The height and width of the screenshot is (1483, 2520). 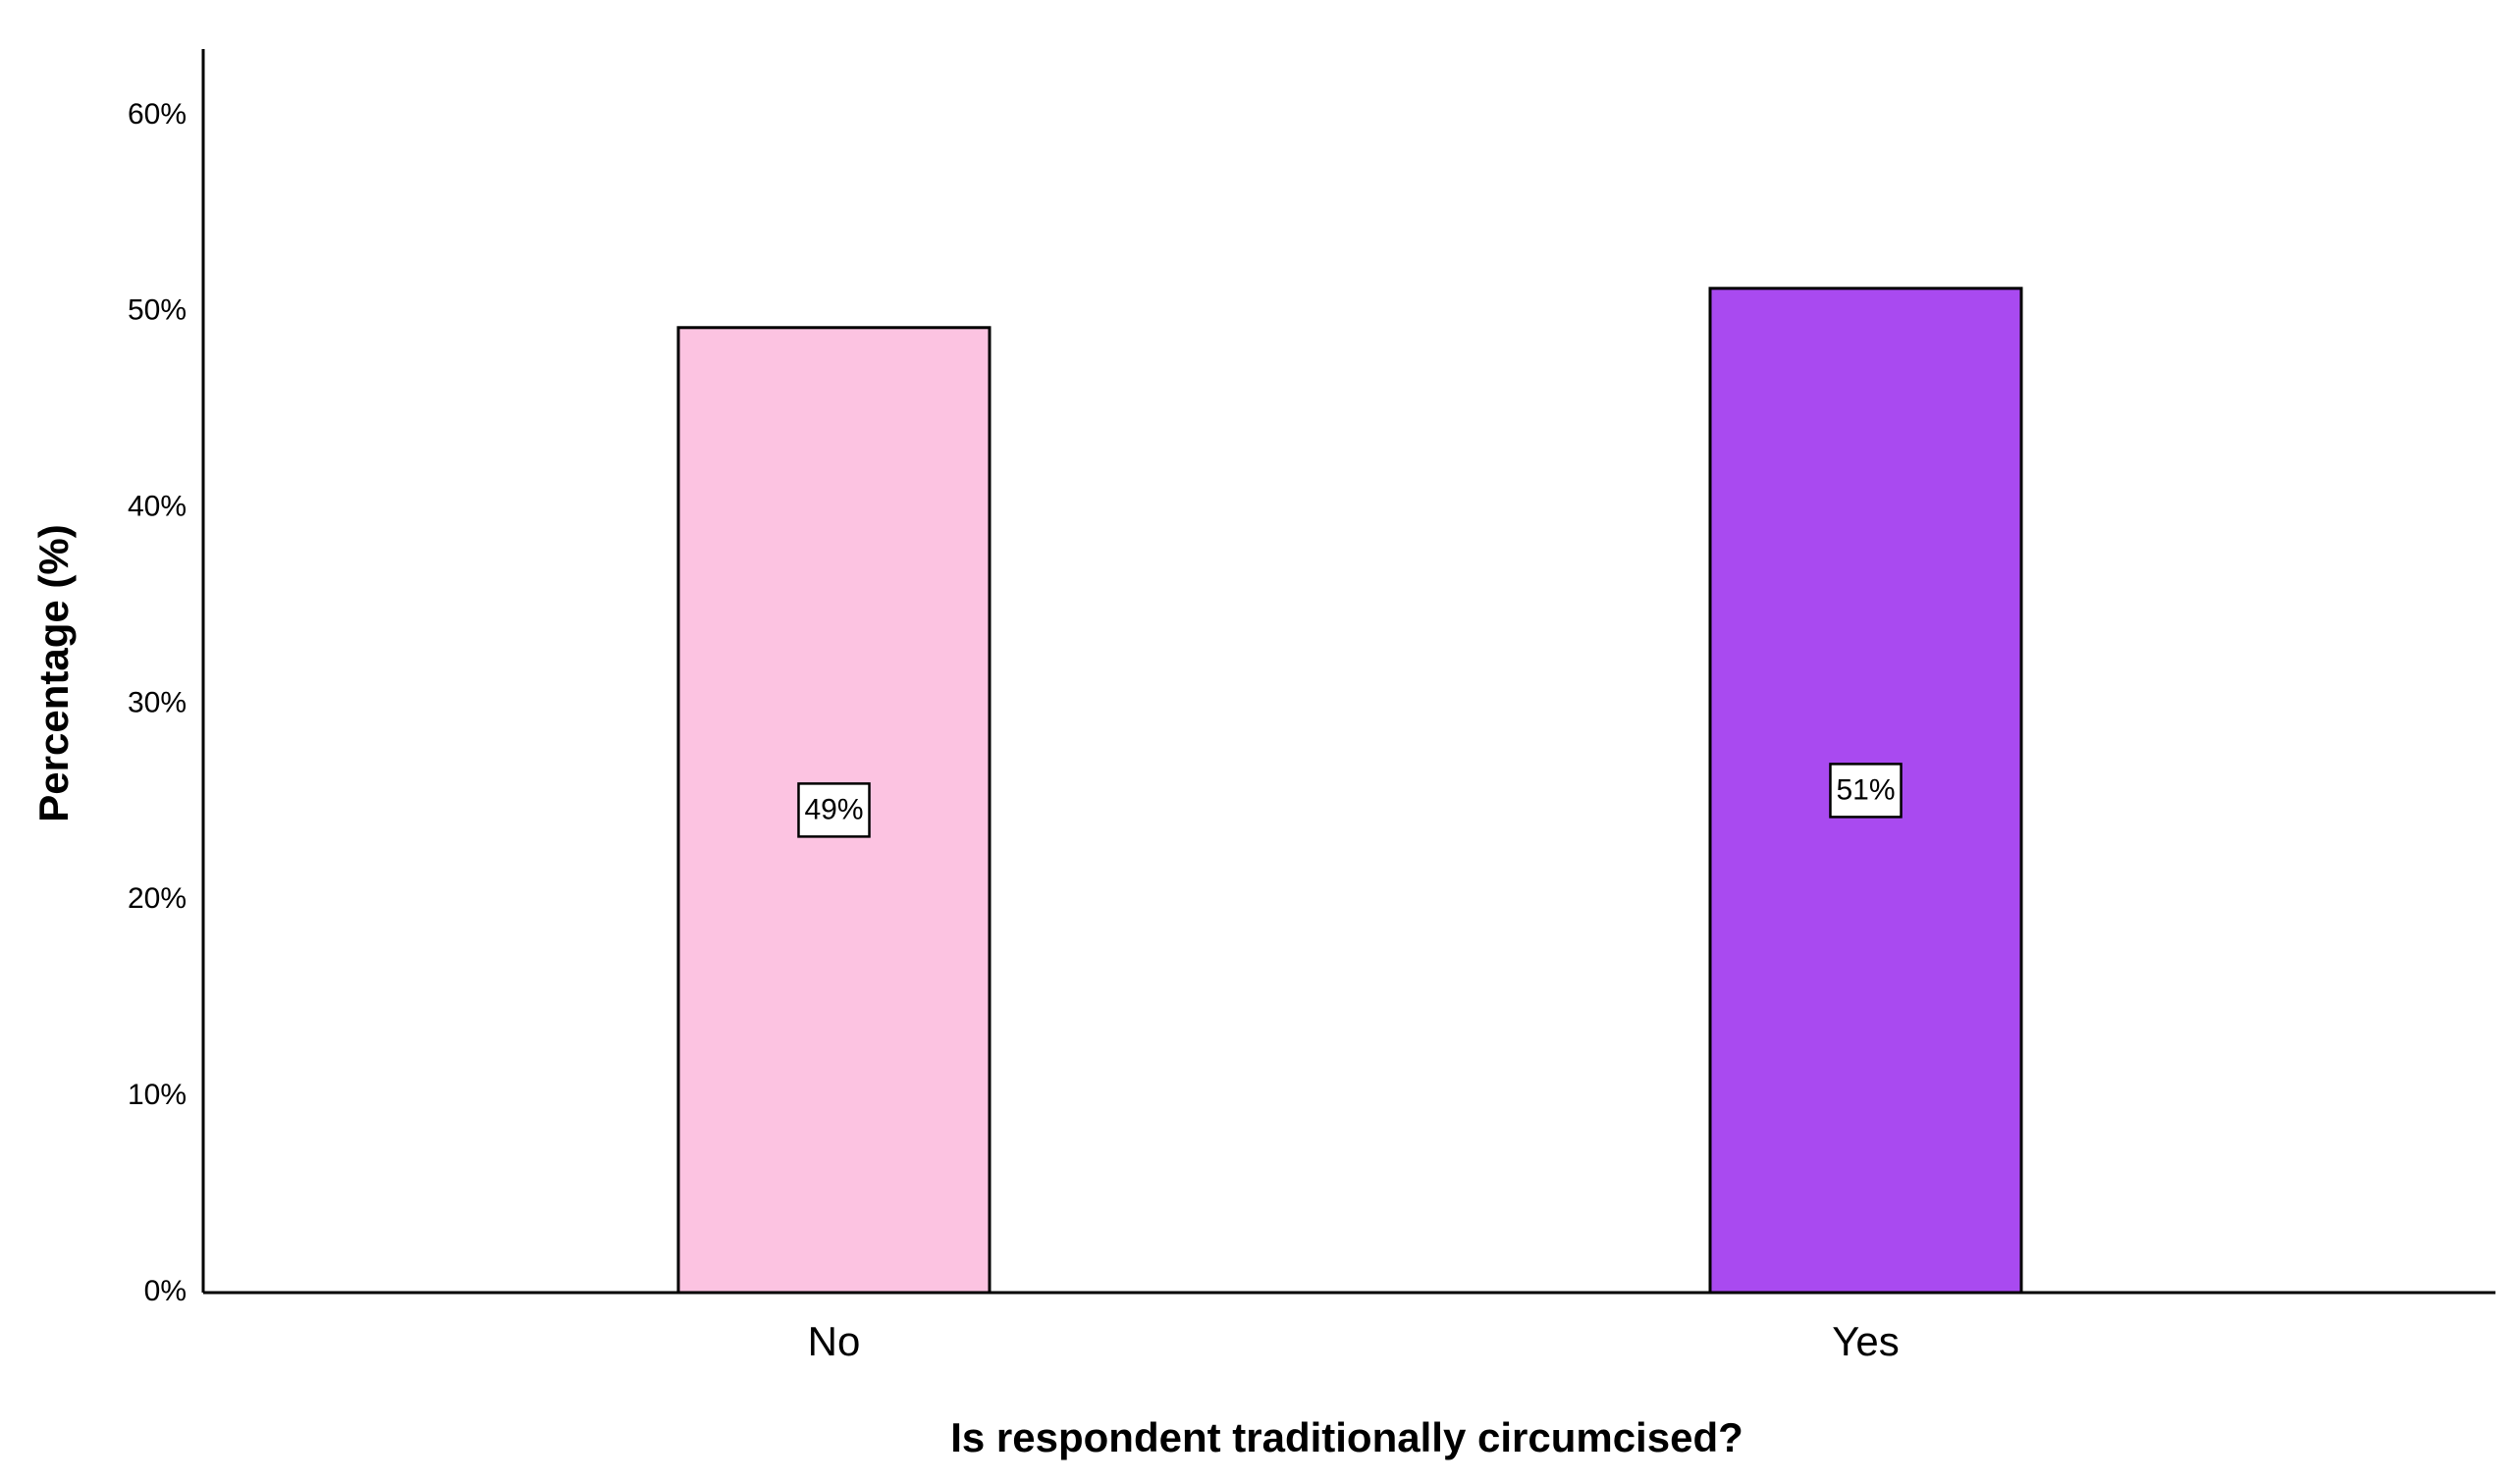 I want to click on value-label: 51%, so click(x=1865, y=789).